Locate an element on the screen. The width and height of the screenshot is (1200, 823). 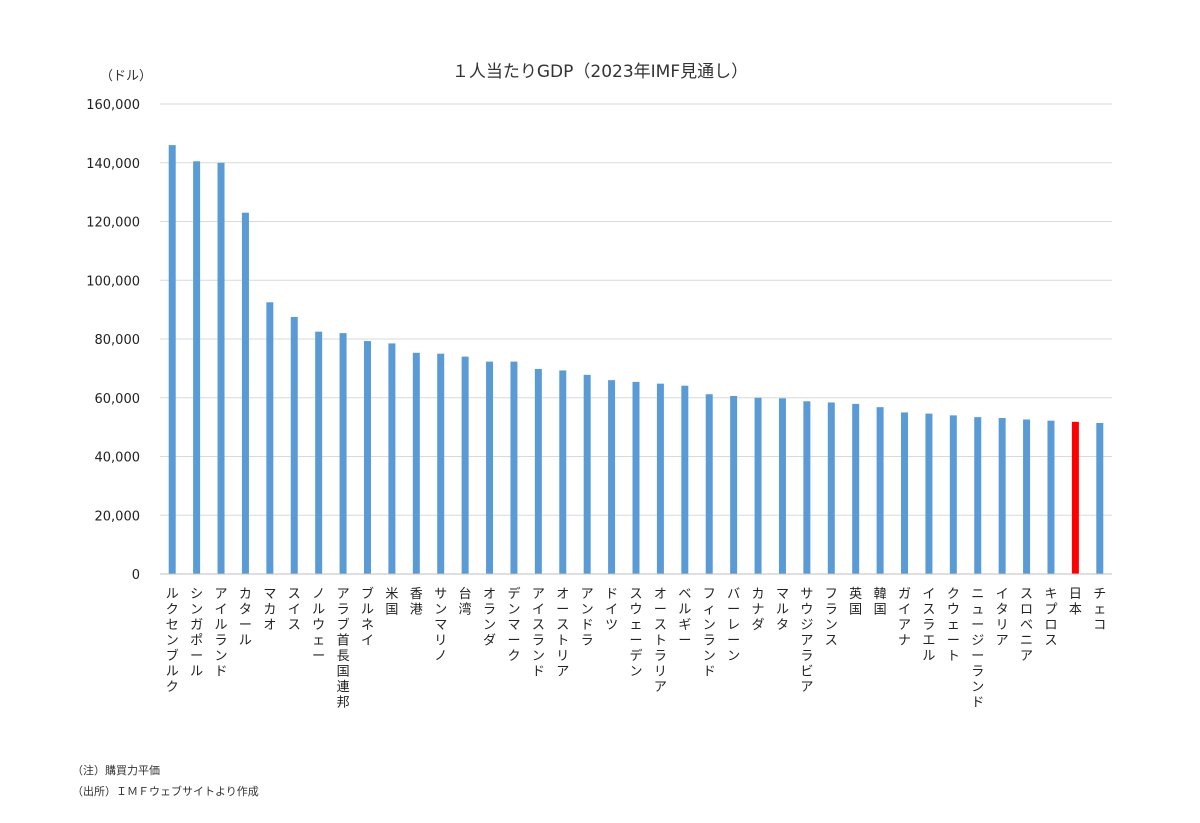
y-tick-label: 20,000 is located at coordinates (118, 516).